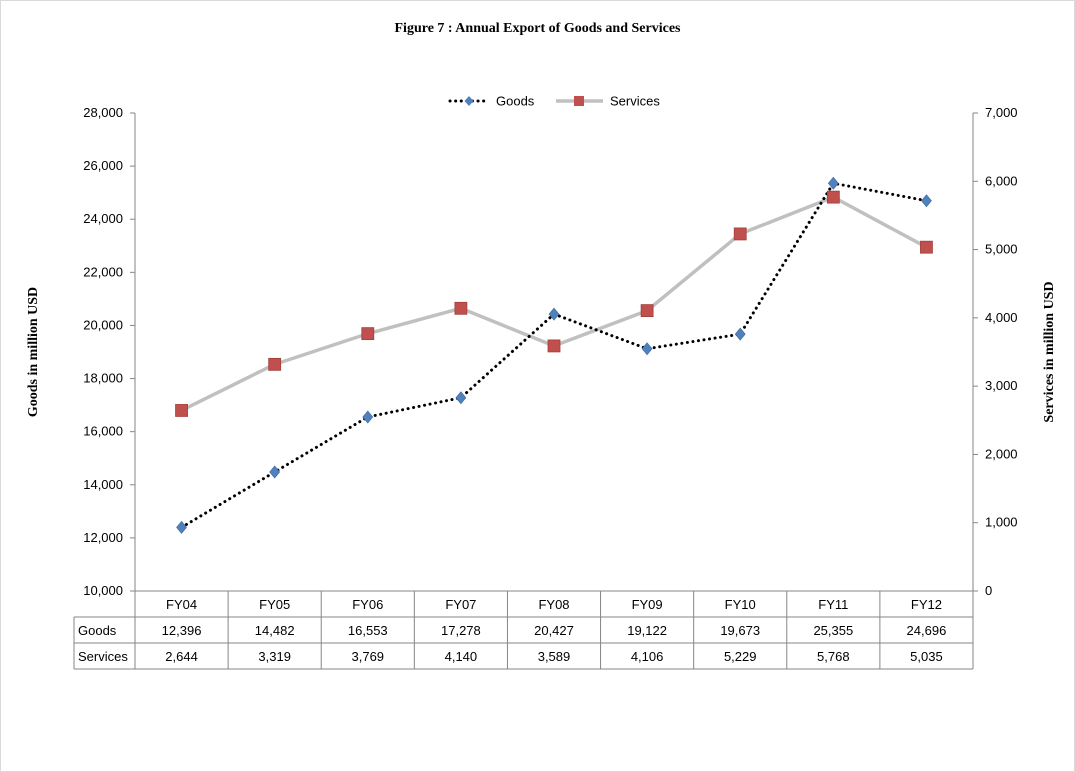 This screenshot has width=1075, height=772. What do you see at coordinates (103, 165) in the screenshot?
I see `left-tick-label: 26,000` at bounding box center [103, 165].